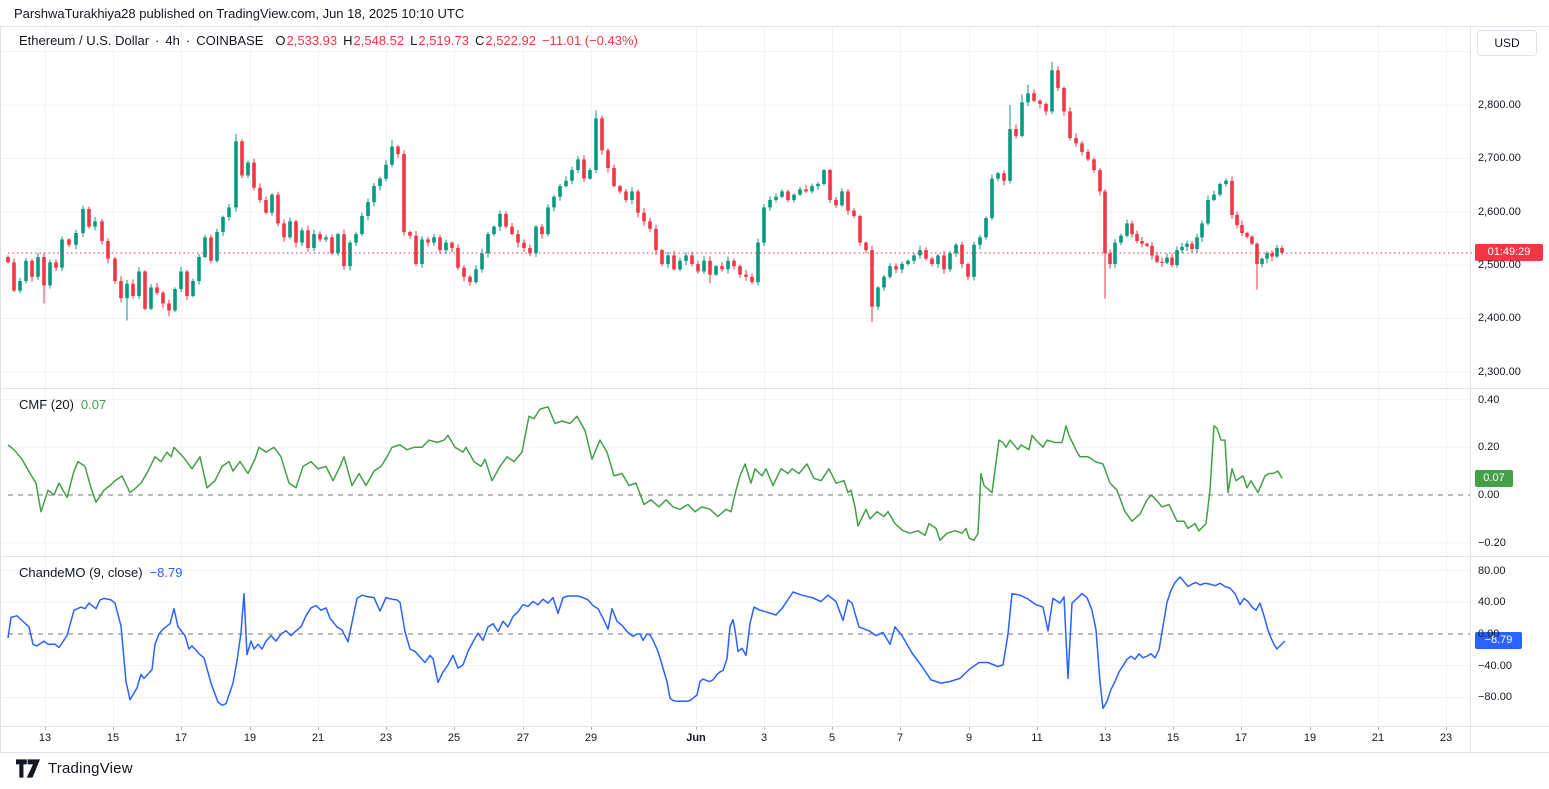  Describe the element at coordinates (1310, 738) in the screenshot. I see `date-axis-label: 19` at that location.